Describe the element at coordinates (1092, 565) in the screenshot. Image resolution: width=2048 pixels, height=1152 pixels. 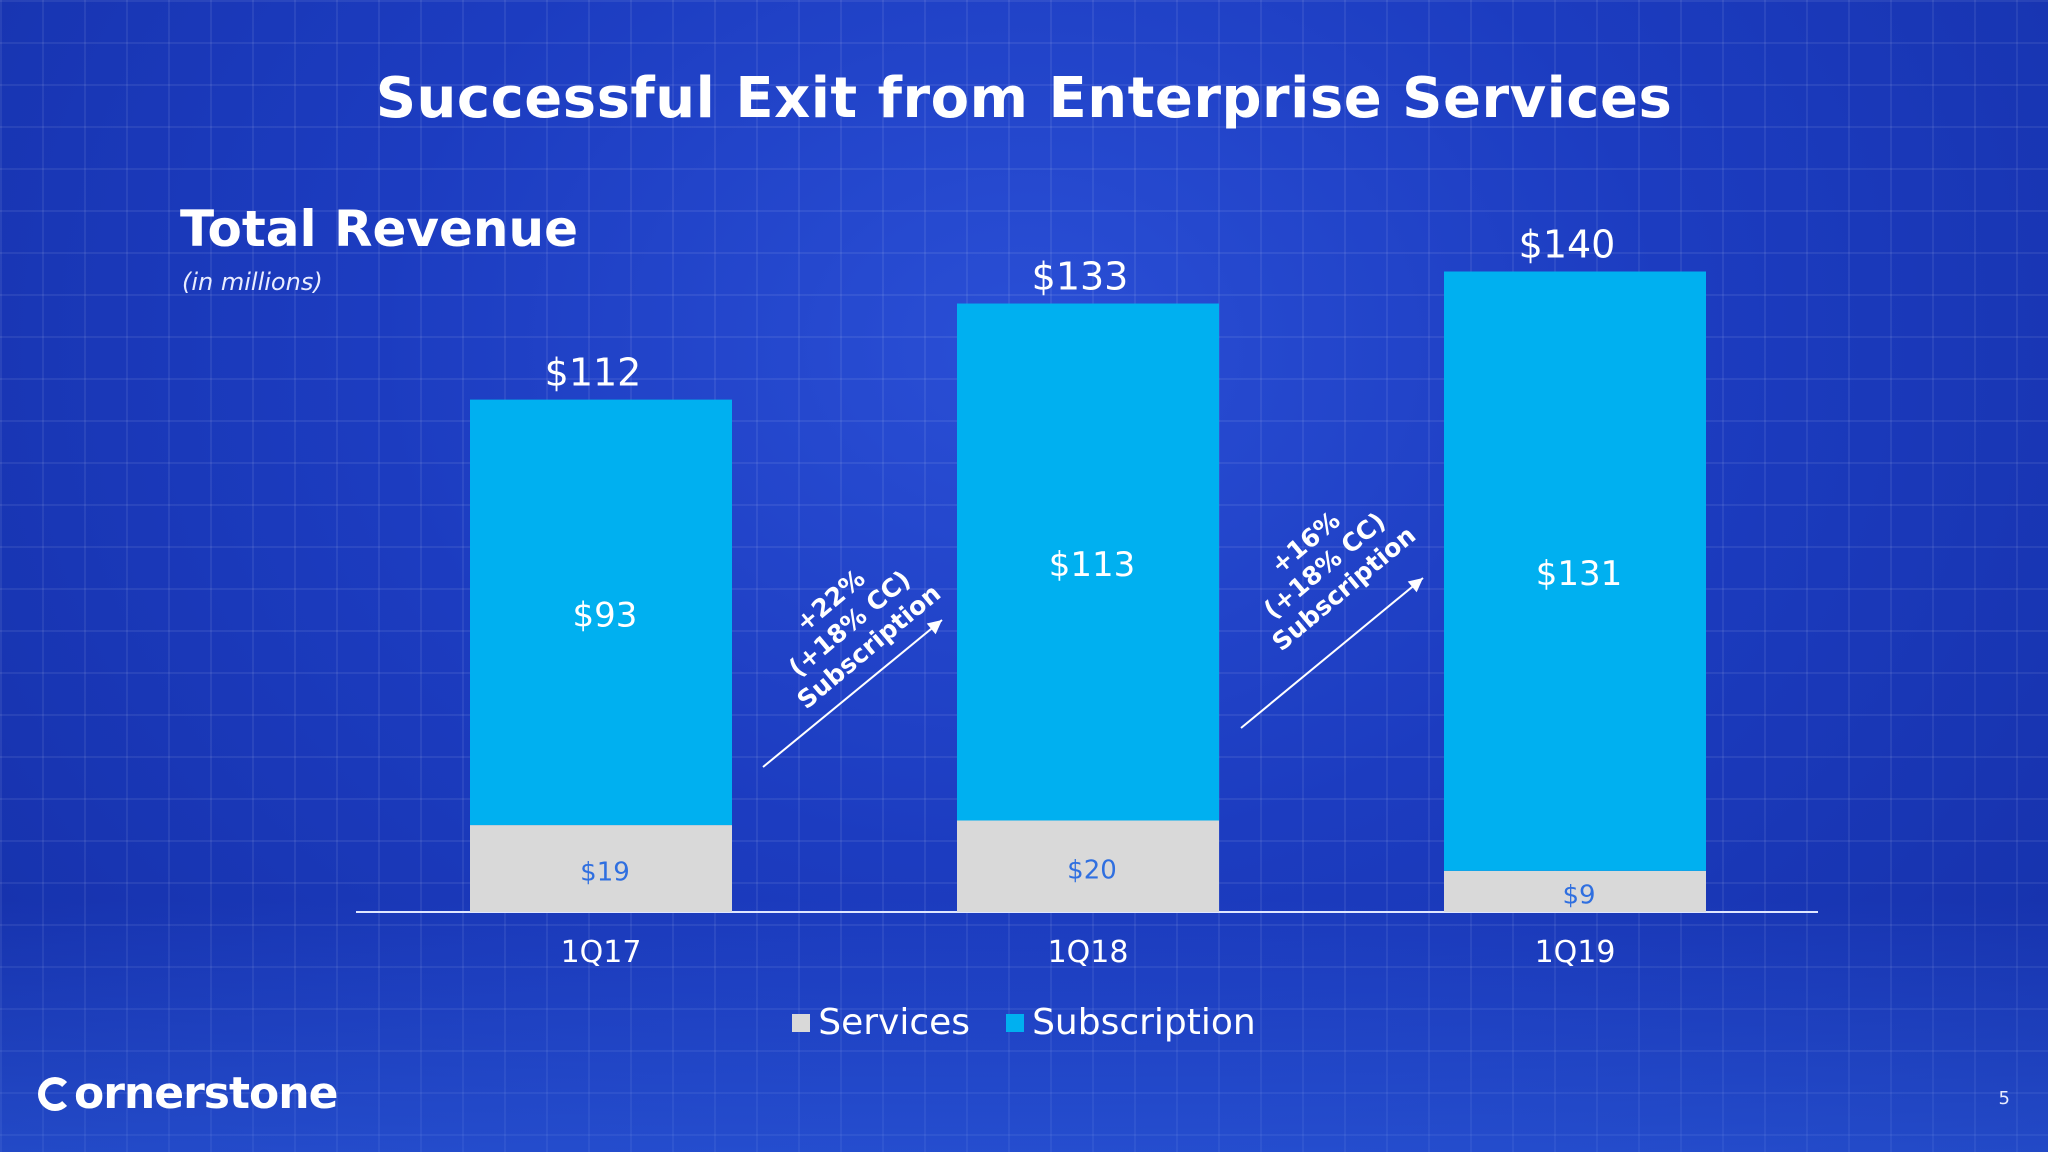
I see `data-label-subscription-1Q18: $113` at that location.